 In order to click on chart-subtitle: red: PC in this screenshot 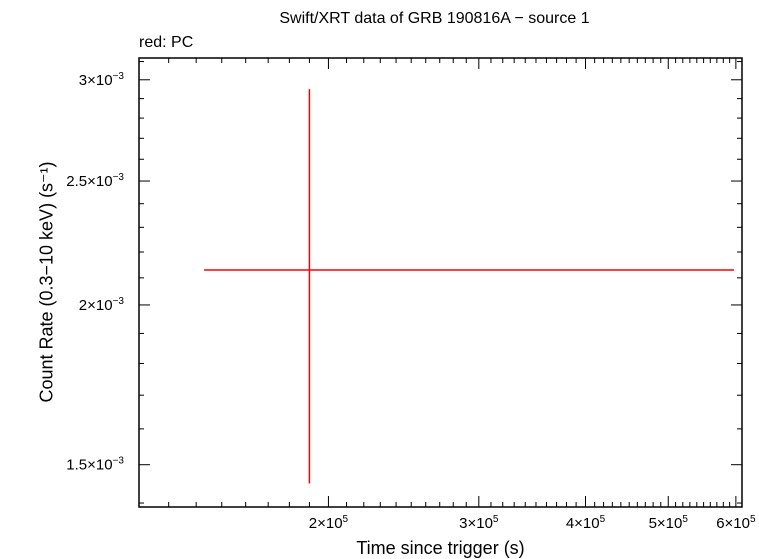, I will do `click(166, 42)`.